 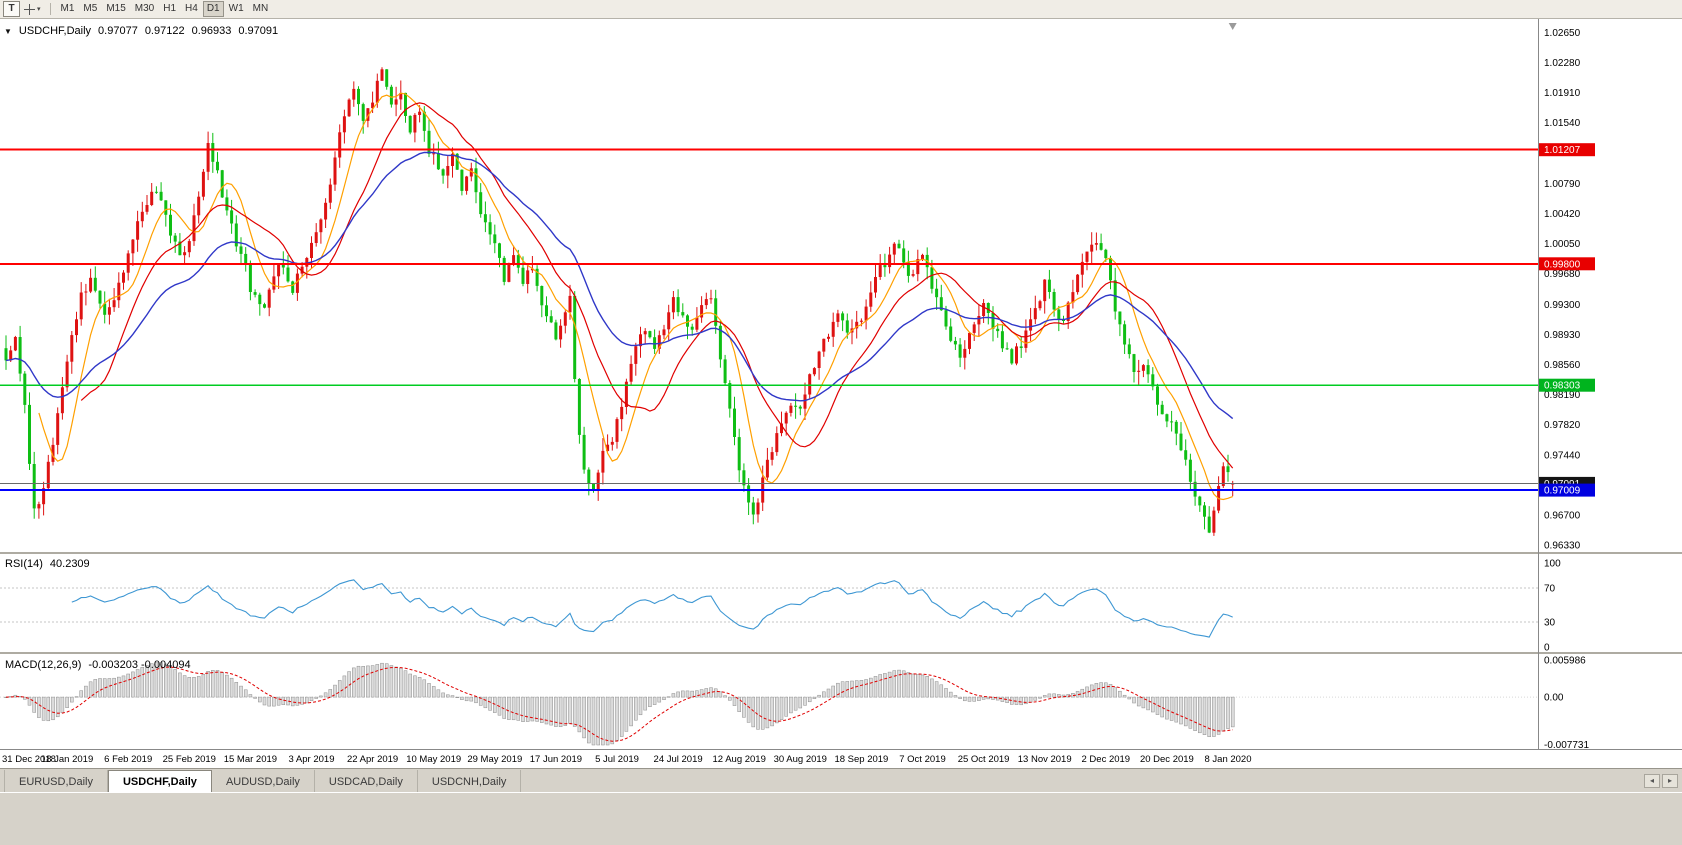 What do you see at coordinates (263, 781) in the screenshot?
I see `tab-audusd-daily: AUDUSD,Daily` at bounding box center [263, 781].